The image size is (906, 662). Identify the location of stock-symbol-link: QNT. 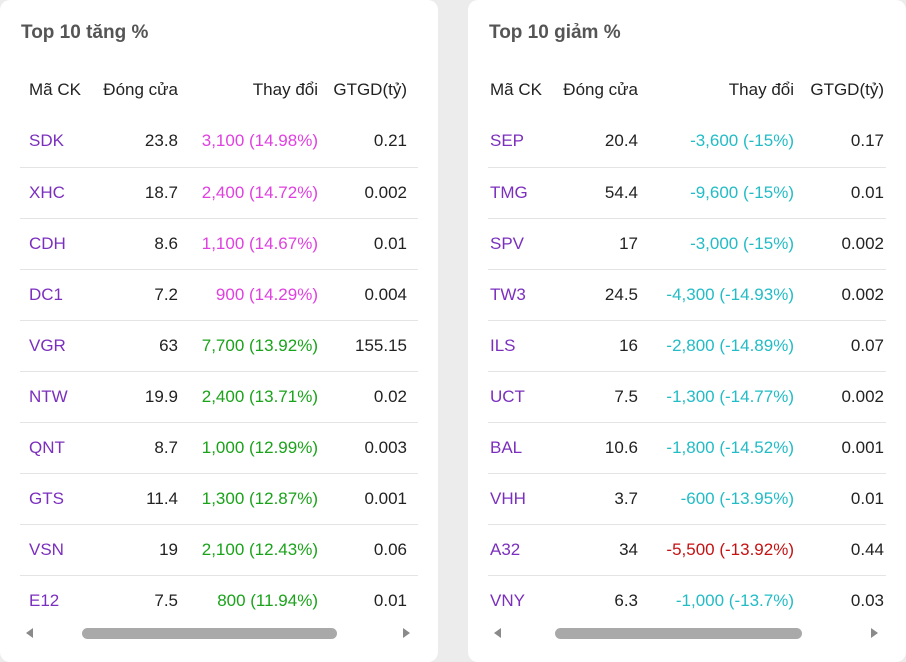
(55, 447).